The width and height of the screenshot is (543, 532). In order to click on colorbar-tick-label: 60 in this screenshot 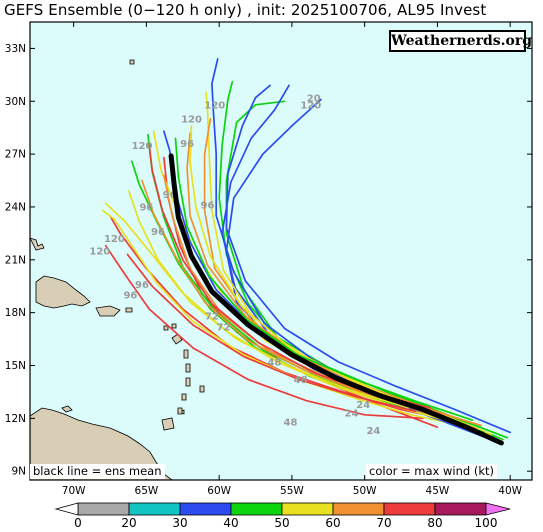, I will do `click(332, 523)`.